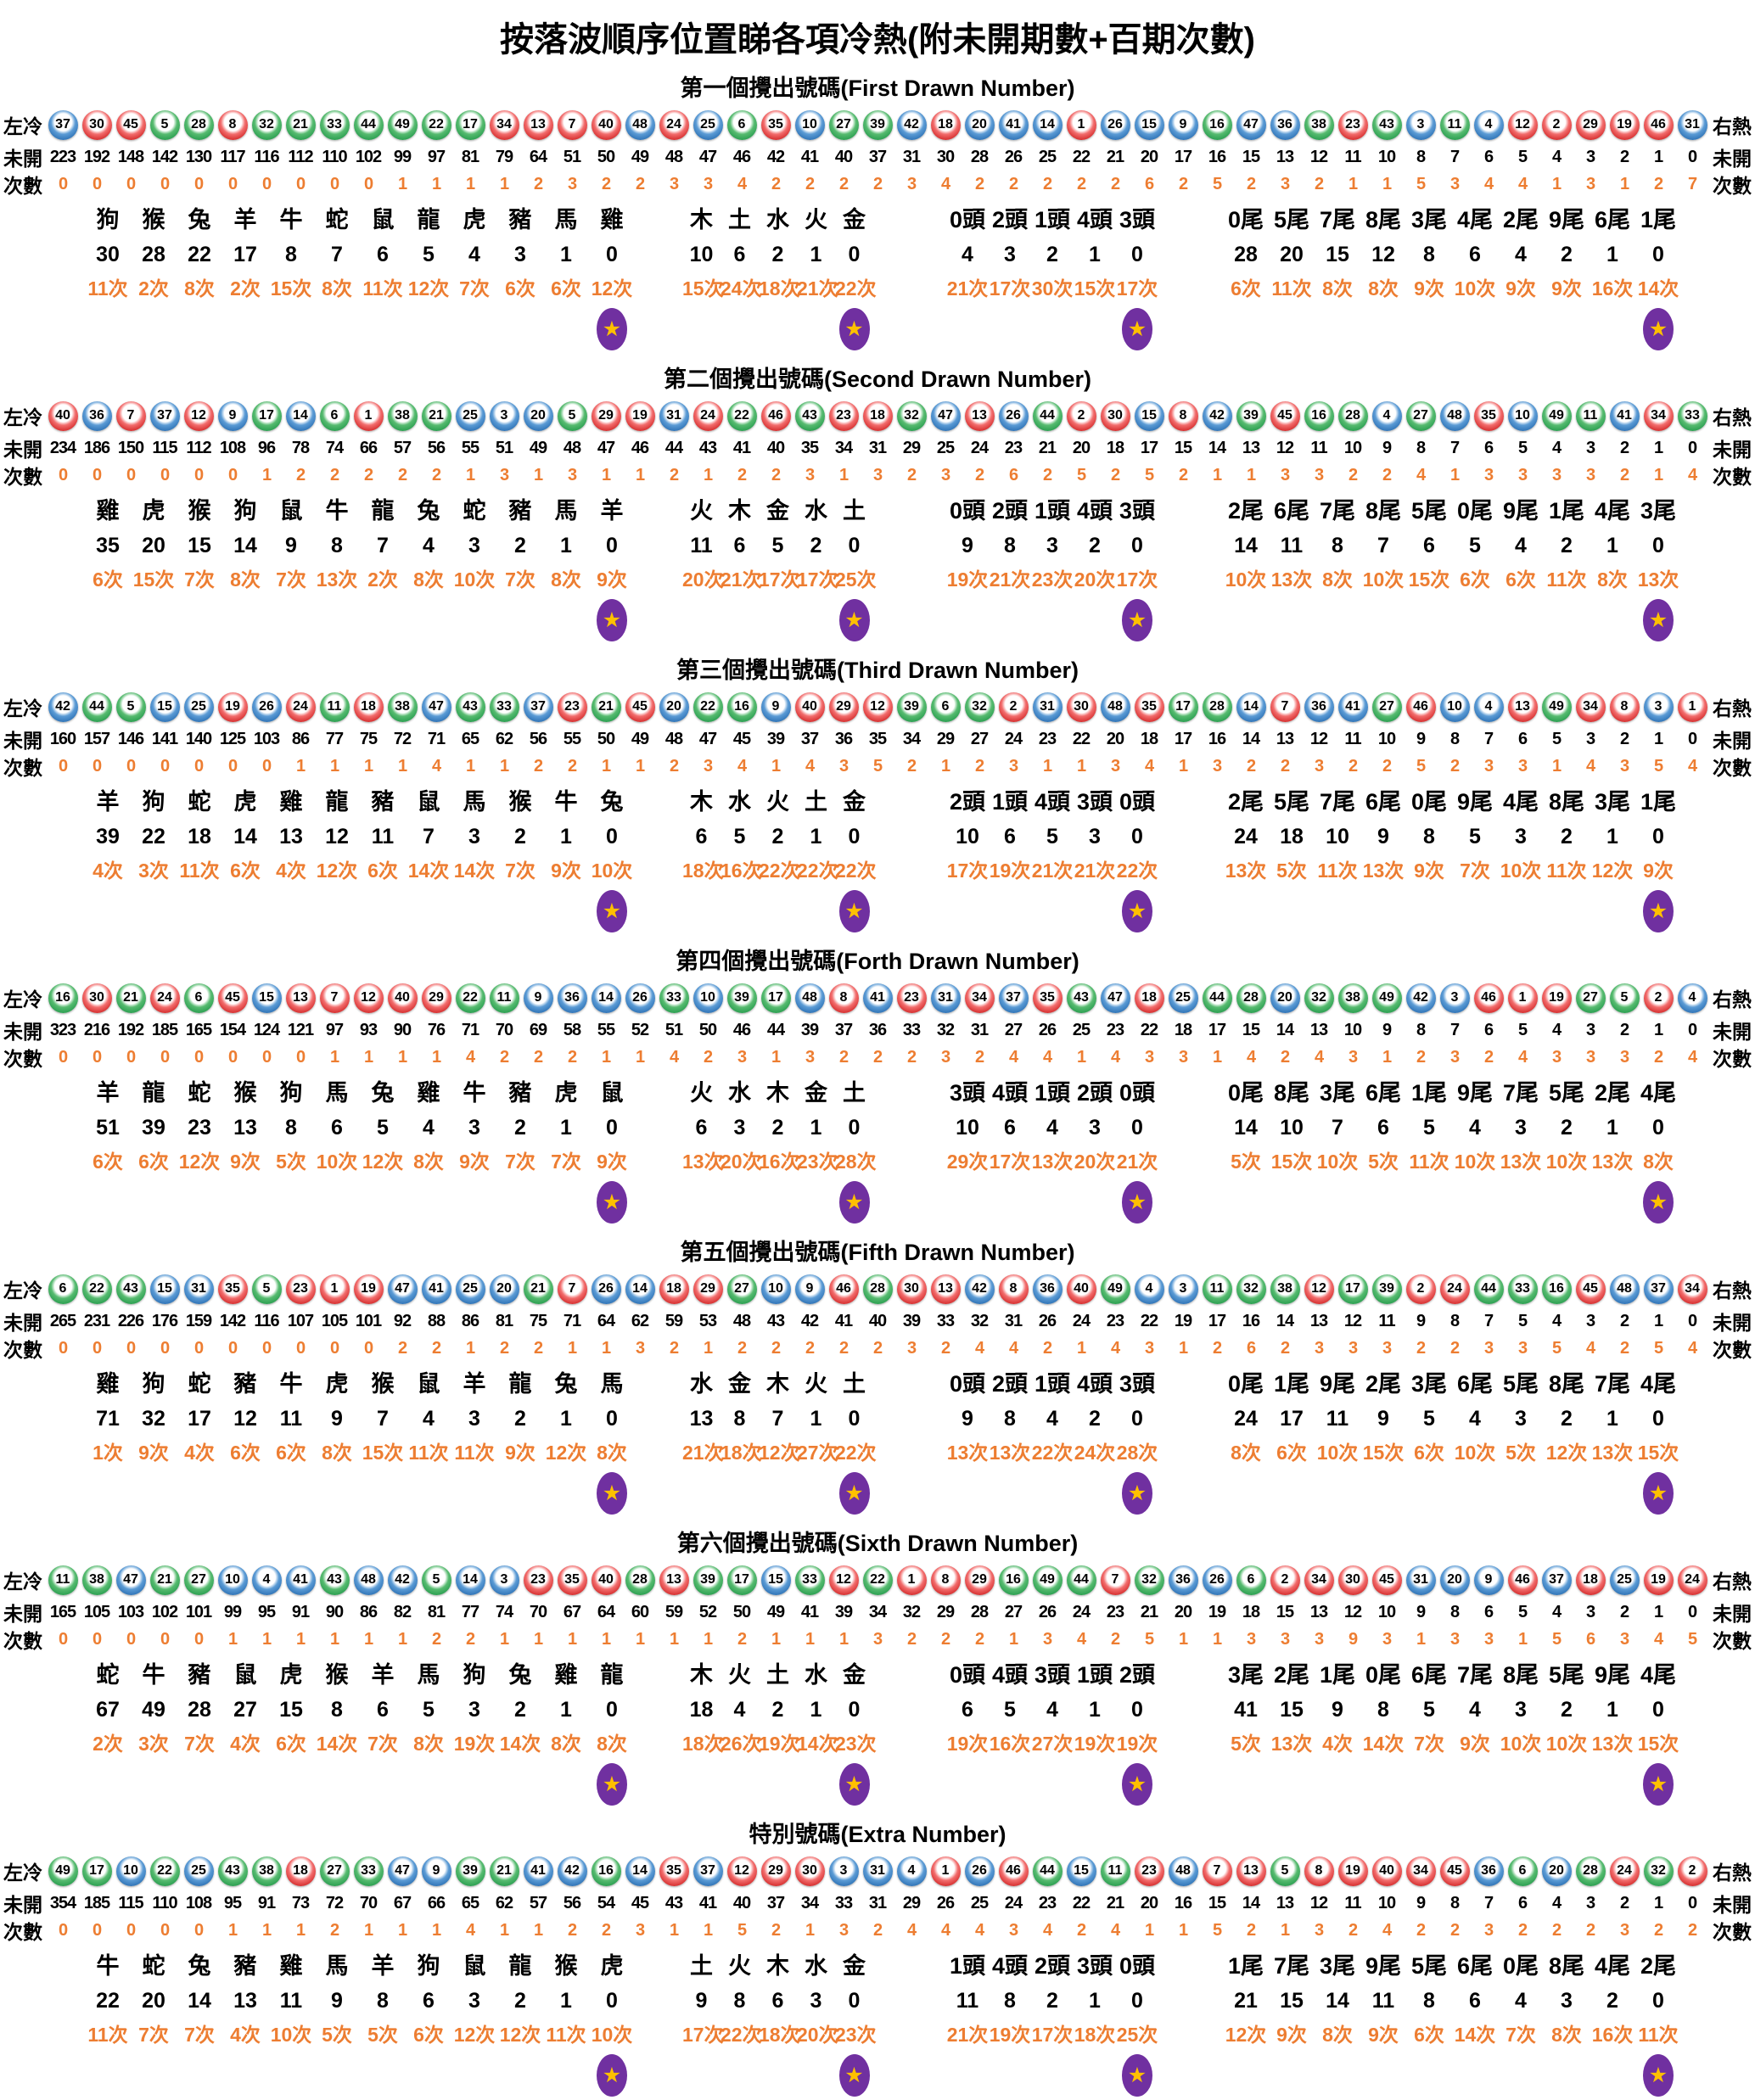 The width and height of the screenshot is (1755, 2100). Describe the element at coordinates (436, 707) in the screenshot. I see `lottery-ball-icon: 47` at that location.